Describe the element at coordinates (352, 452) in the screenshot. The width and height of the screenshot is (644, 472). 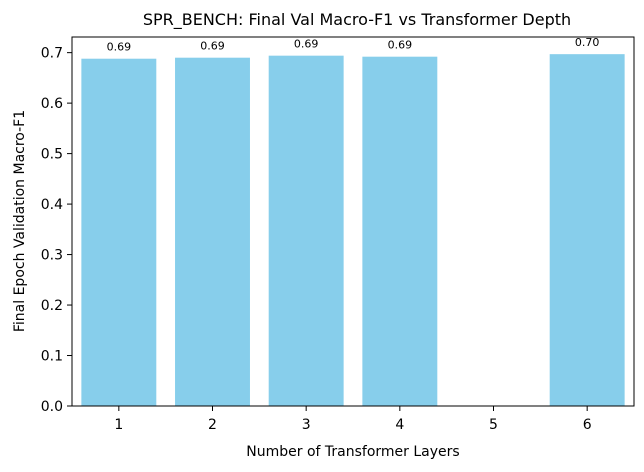
I see `x-axis-label: Number of Transformer Layers` at that location.